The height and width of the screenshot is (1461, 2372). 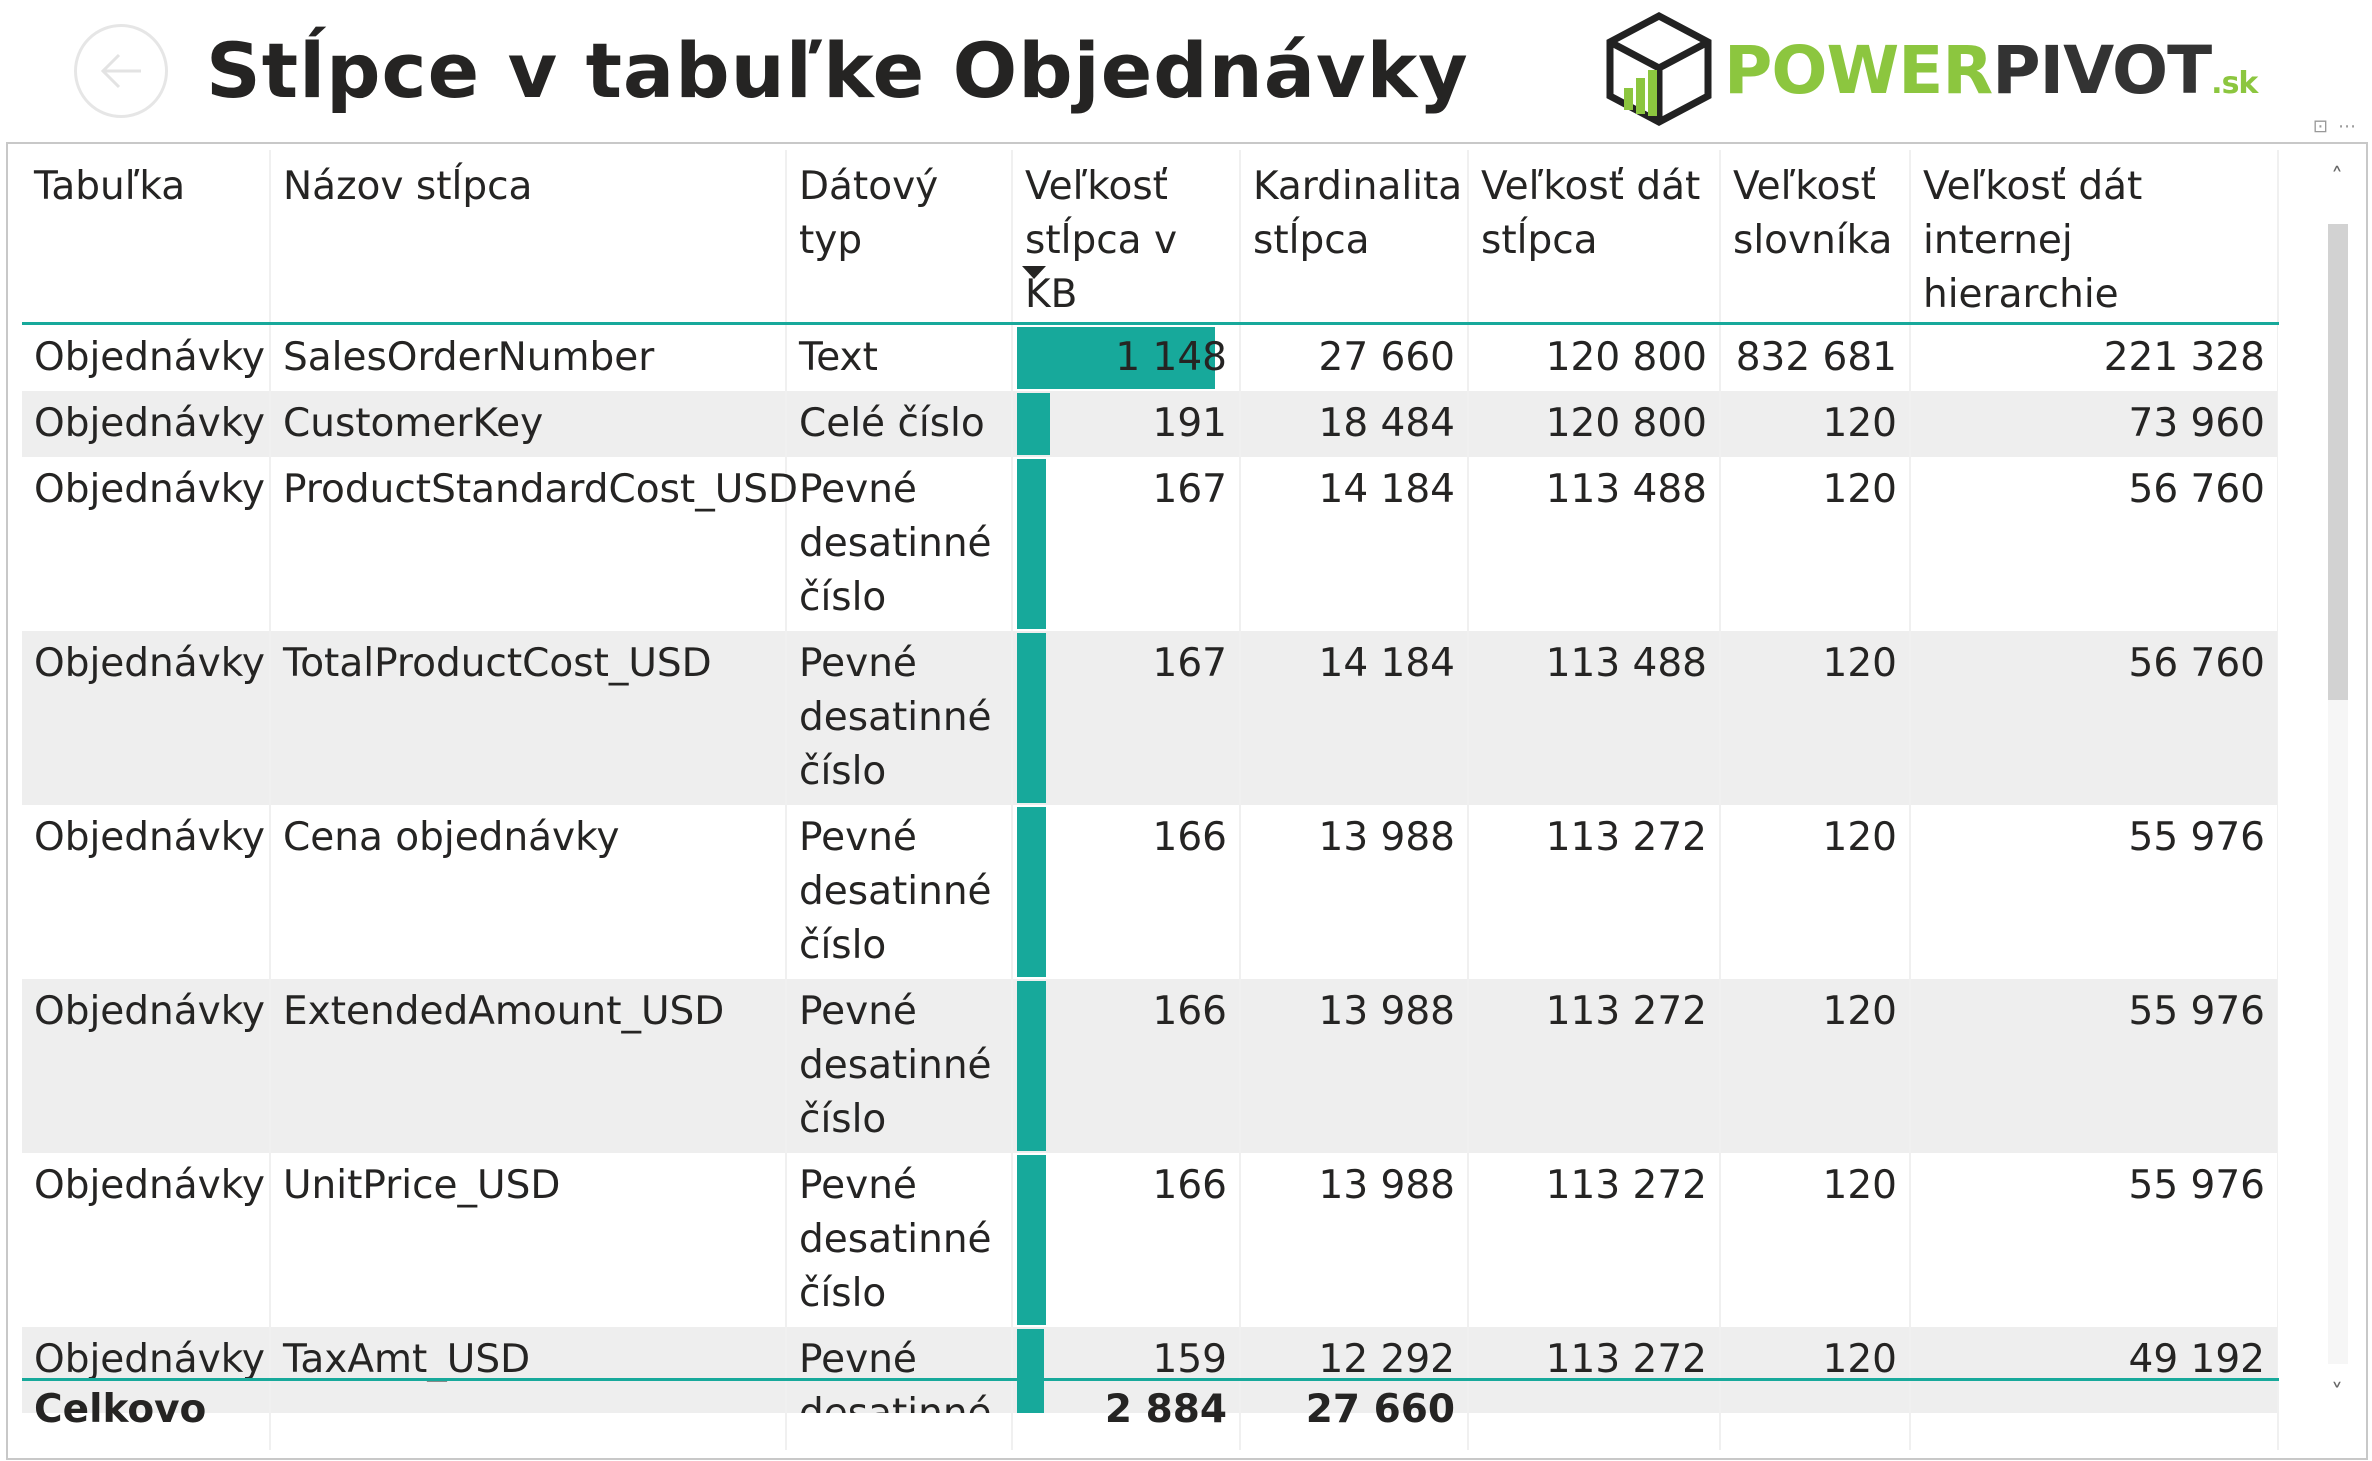 I want to click on cell-hierarchy-size: 221 328, so click(x=2094, y=358).